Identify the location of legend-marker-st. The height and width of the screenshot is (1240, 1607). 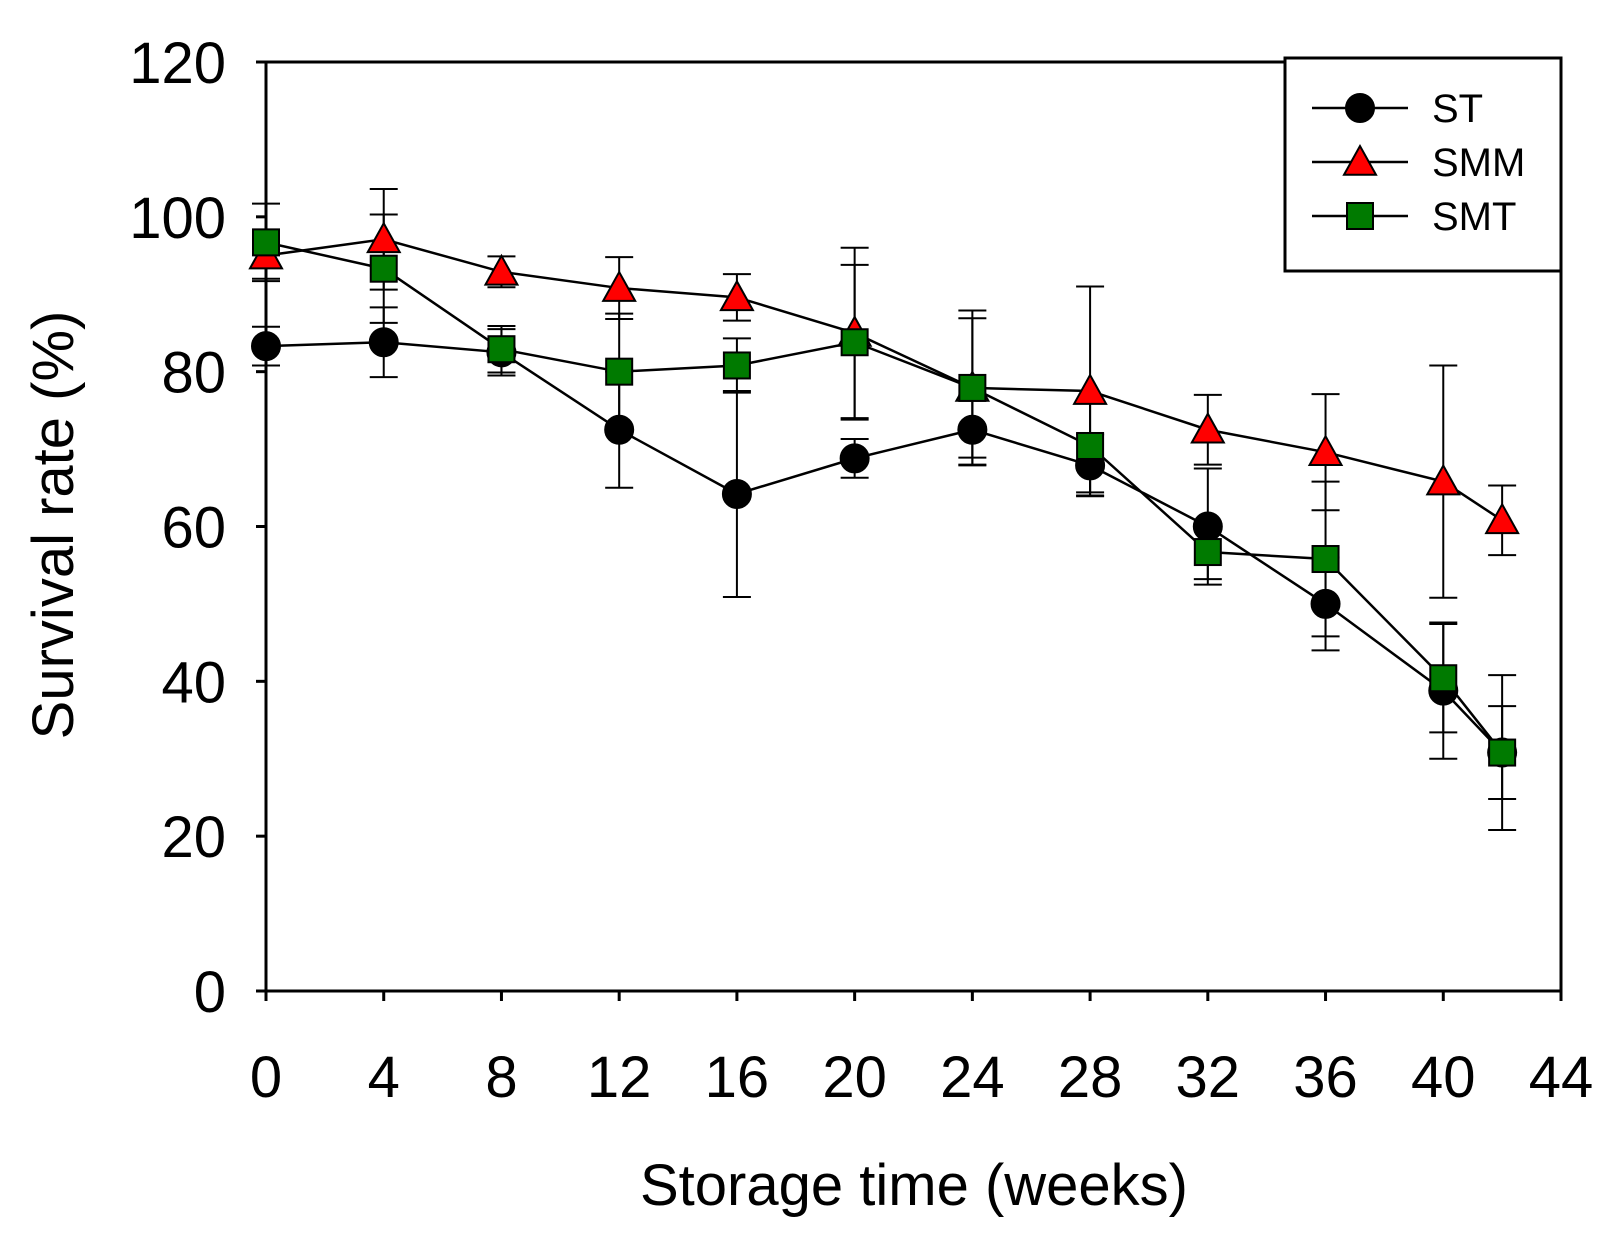
(1360, 108).